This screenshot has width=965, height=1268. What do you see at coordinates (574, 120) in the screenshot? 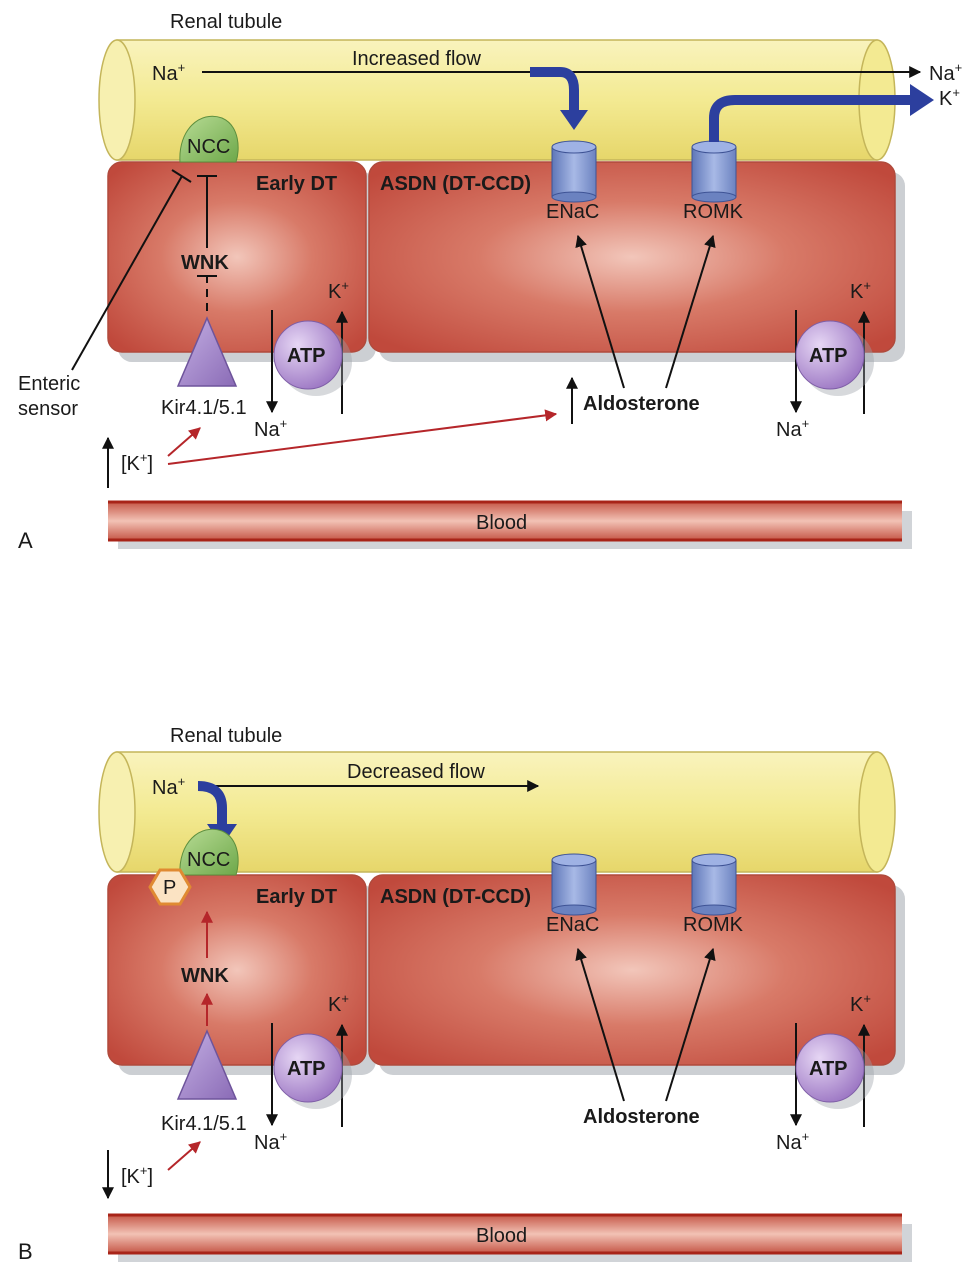
I see `na-into-enac-arrowhead` at bounding box center [574, 120].